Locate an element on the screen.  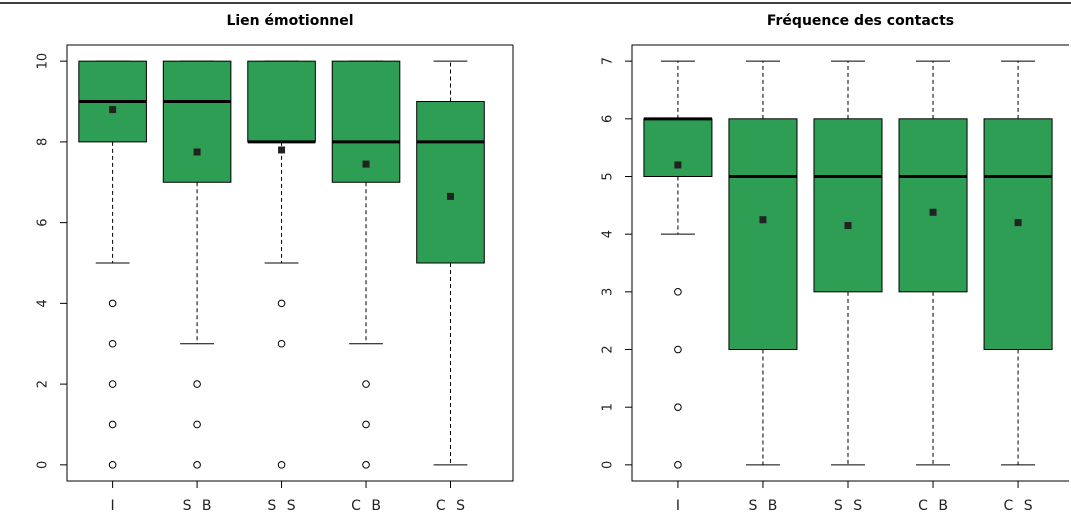
y-tick-label: 3 is located at coordinates (608, 292).